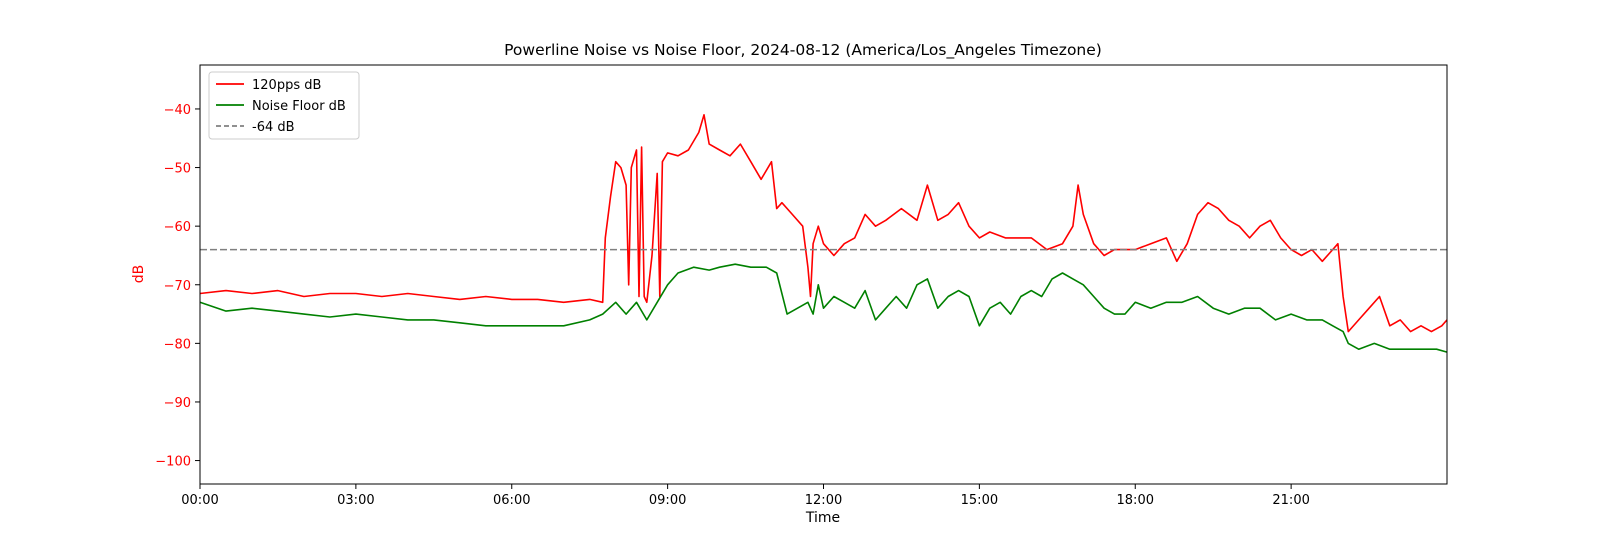 This screenshot has width=1600, height=544. Describe the element at coordinates (177, 227) in the screenshot. I see `y-tick-label-2: −60` at that location.